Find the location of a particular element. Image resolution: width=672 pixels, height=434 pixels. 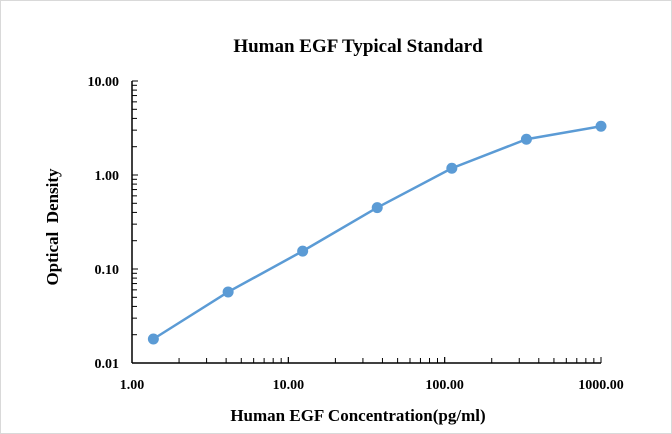

x-tick-label: 10.00 is located at coordinates (289, 385).